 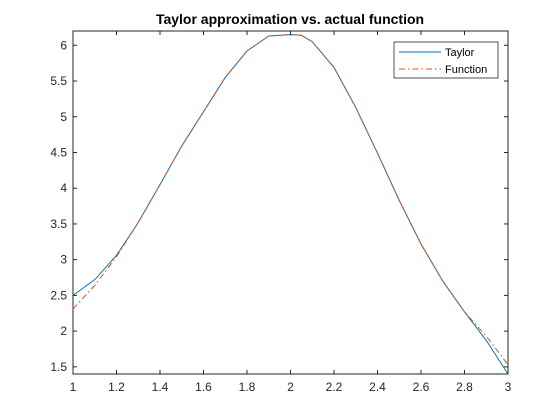 I want to click on legend-label-taylor: Taylor, so click(x=460, y=53).